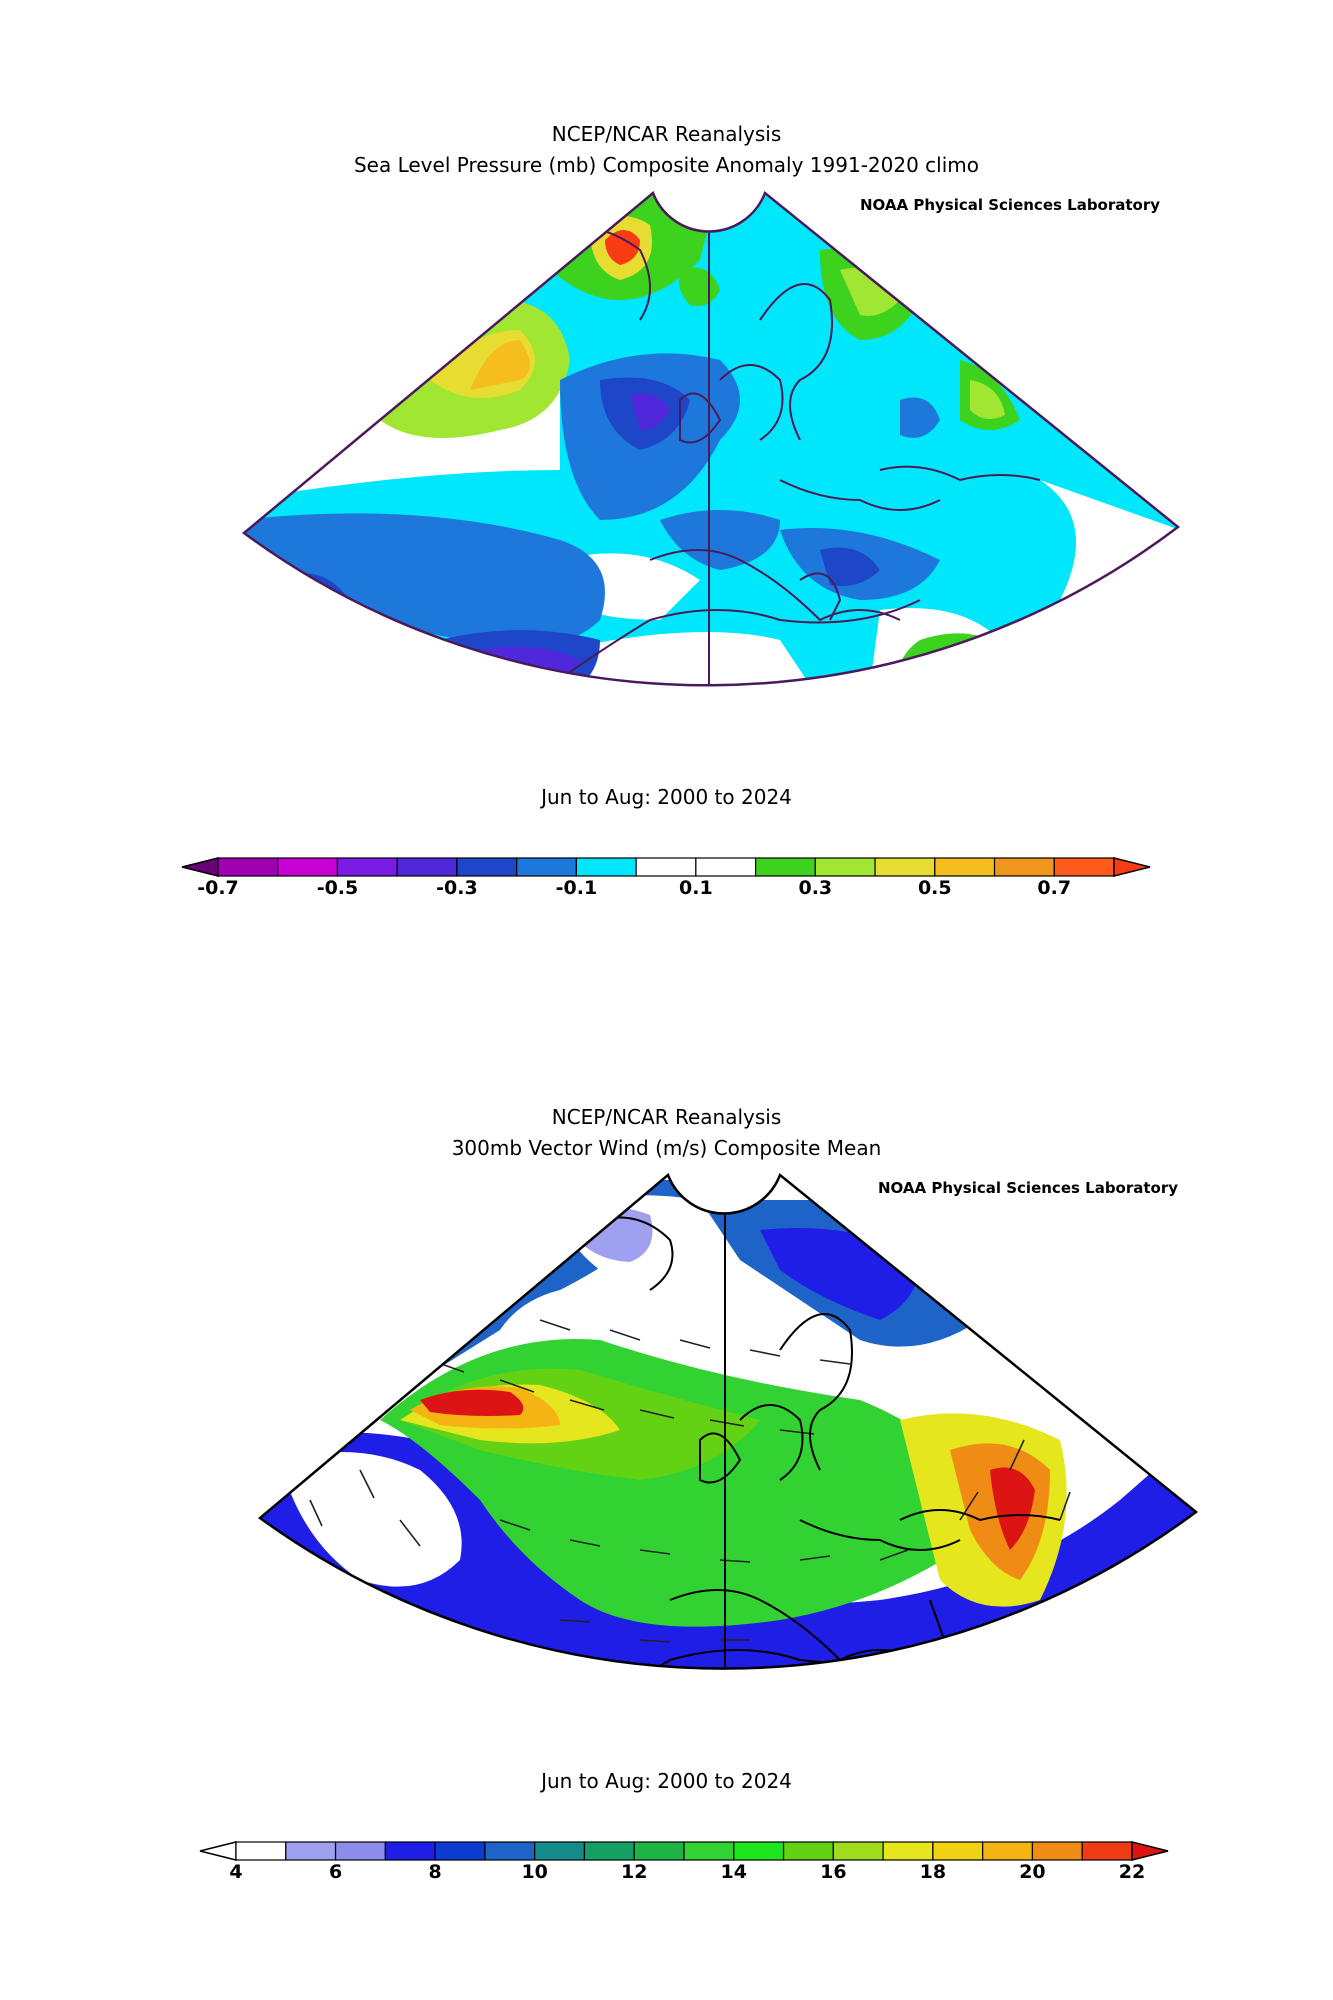 The image size is (1333, 2000). I want to click on colorbar-tick-label: -0.5, so click(338, 888).